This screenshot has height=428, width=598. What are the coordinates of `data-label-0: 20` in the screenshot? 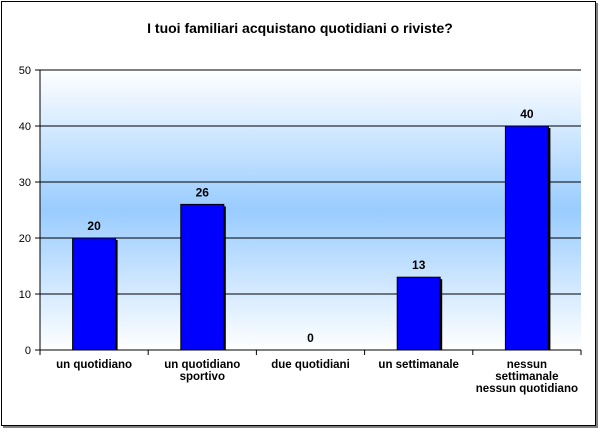 It's located at (94, 226).